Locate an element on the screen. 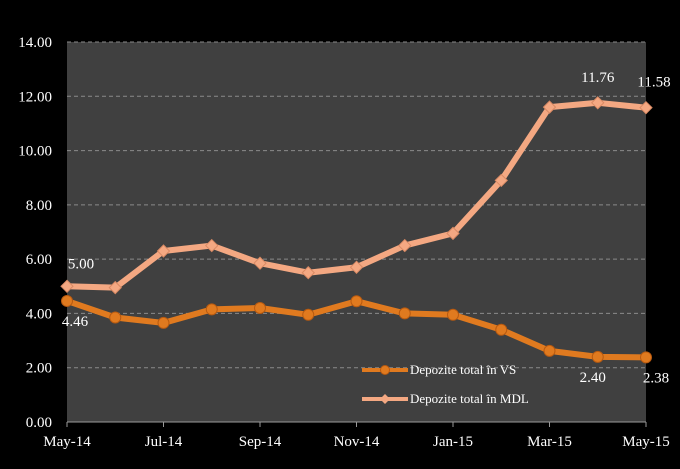 Image resolution: width=680 pixels, height=469 pixels. x-tick-label: Jul-14 is located at coordinates (164, 442).